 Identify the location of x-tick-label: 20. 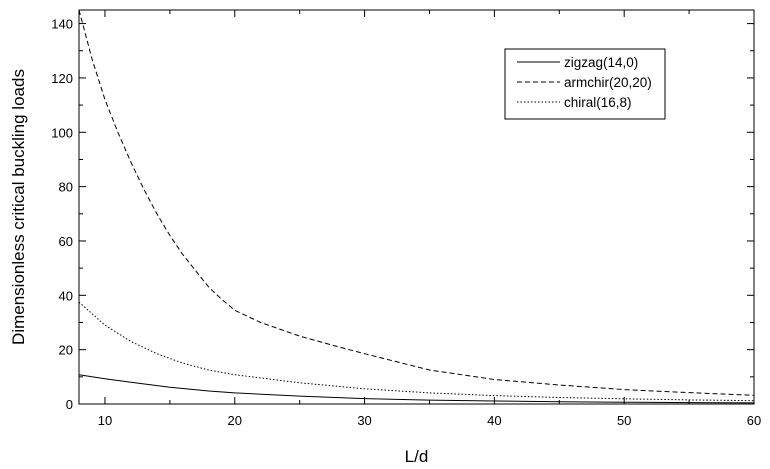
(235, 420).